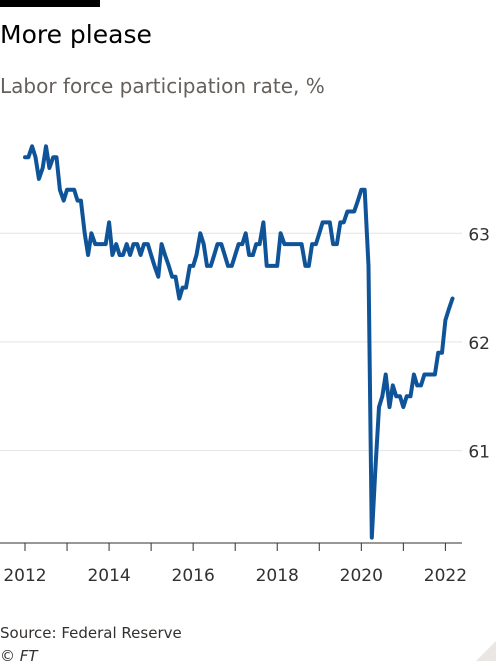  I want to click on x-tick-label: 2016, so click(193, 576).